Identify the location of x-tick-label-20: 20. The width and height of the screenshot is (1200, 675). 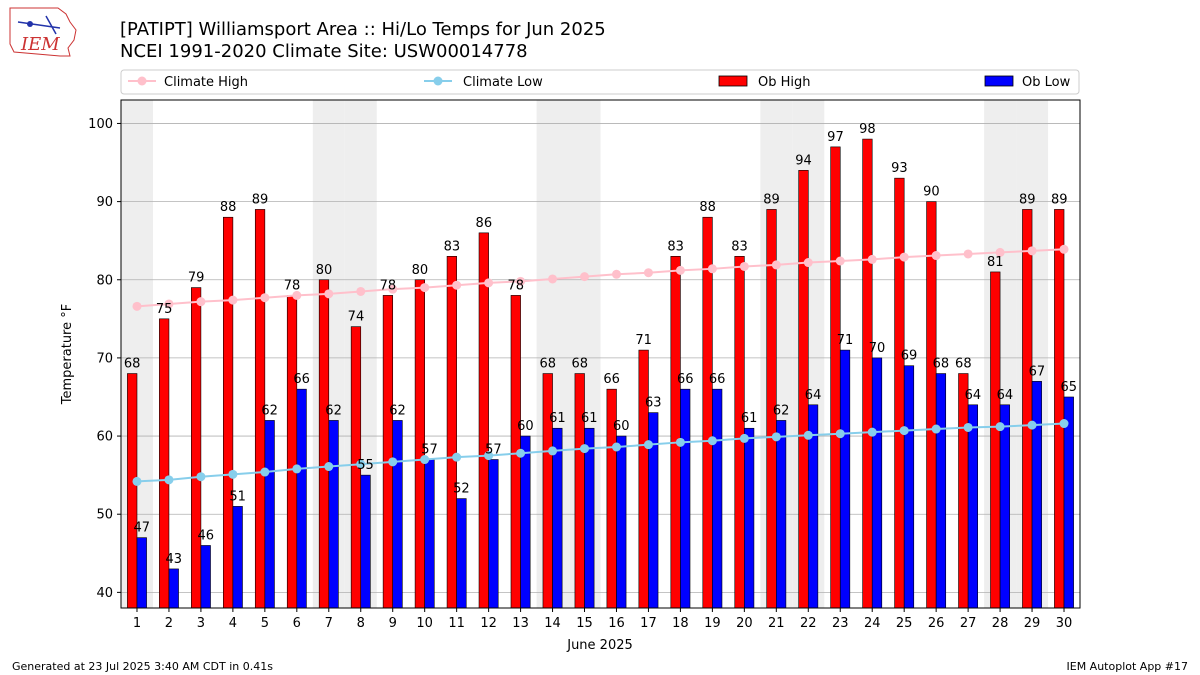
(744, 623).